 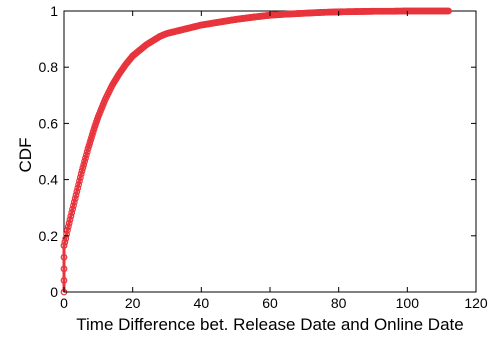 I want to click on x-tick-label: 0, so click(x=64, y=303).